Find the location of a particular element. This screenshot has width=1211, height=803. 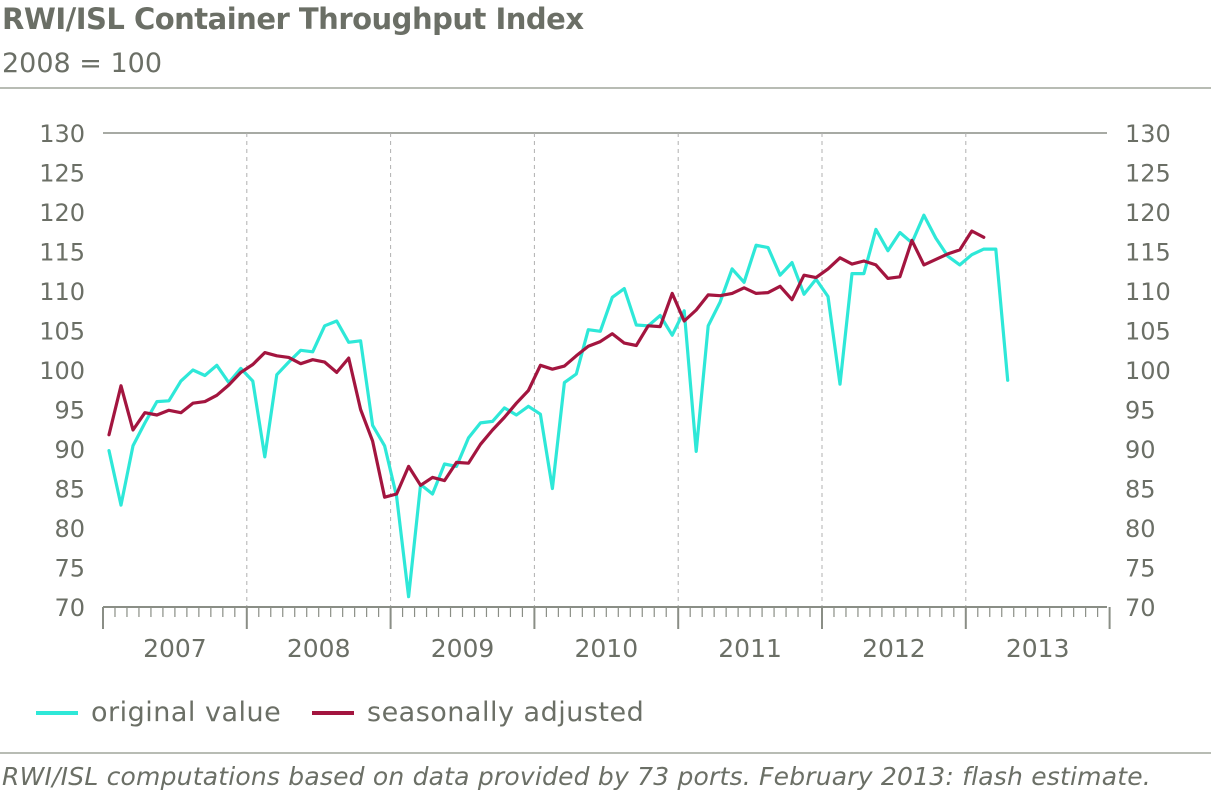

y-tick-label-right: 125 is located at coordinates (1148, 174).